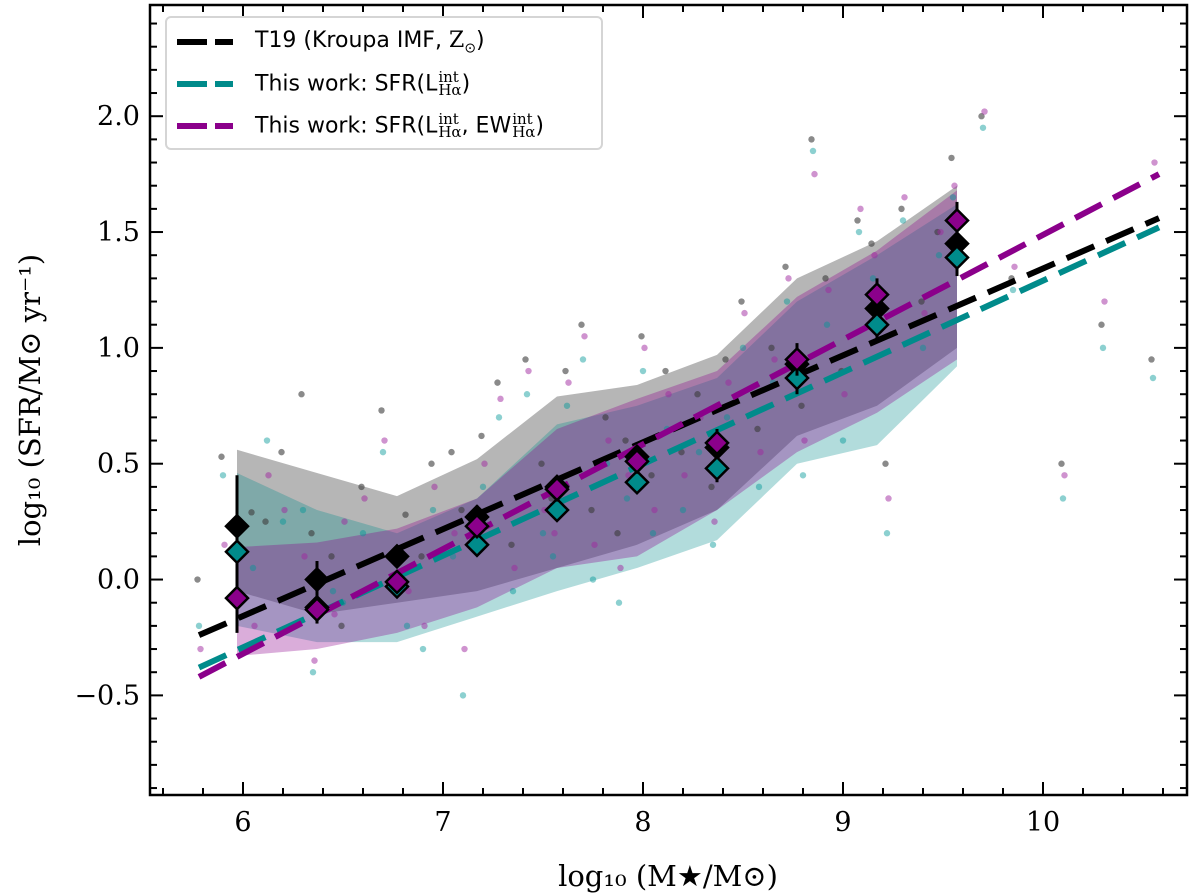 This screenshot has width=1200, height=895. I want to click on legend-entry-sfr-lha-ew: This work: SFR(L int Hα, EW int Hα), so click(360, 126).